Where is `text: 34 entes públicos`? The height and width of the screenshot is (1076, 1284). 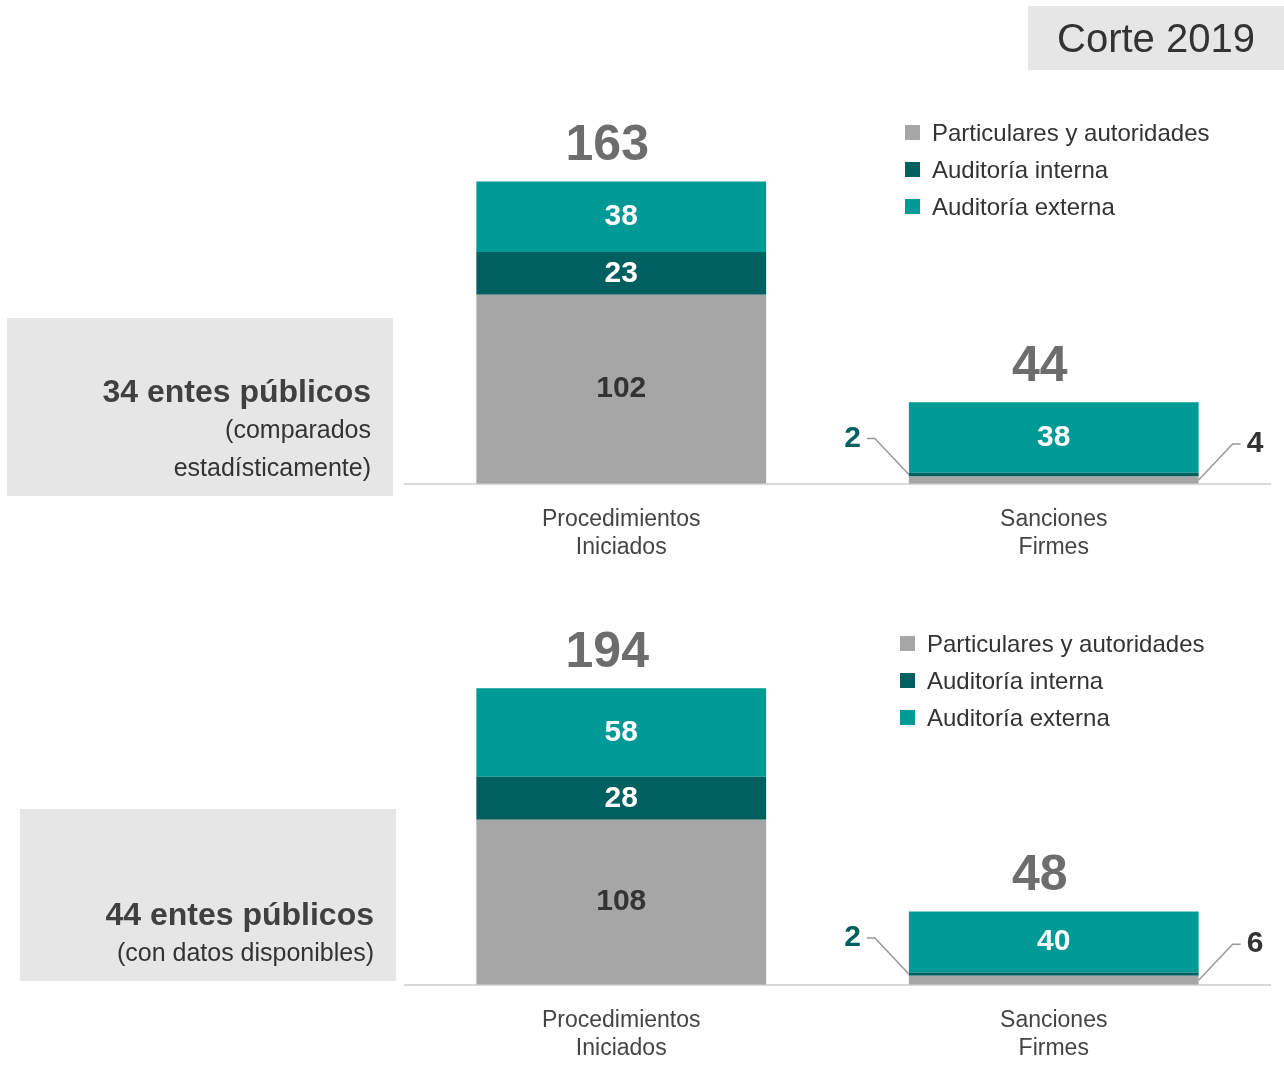 text: 34 entes públicos is located at coordinates (236, 391).